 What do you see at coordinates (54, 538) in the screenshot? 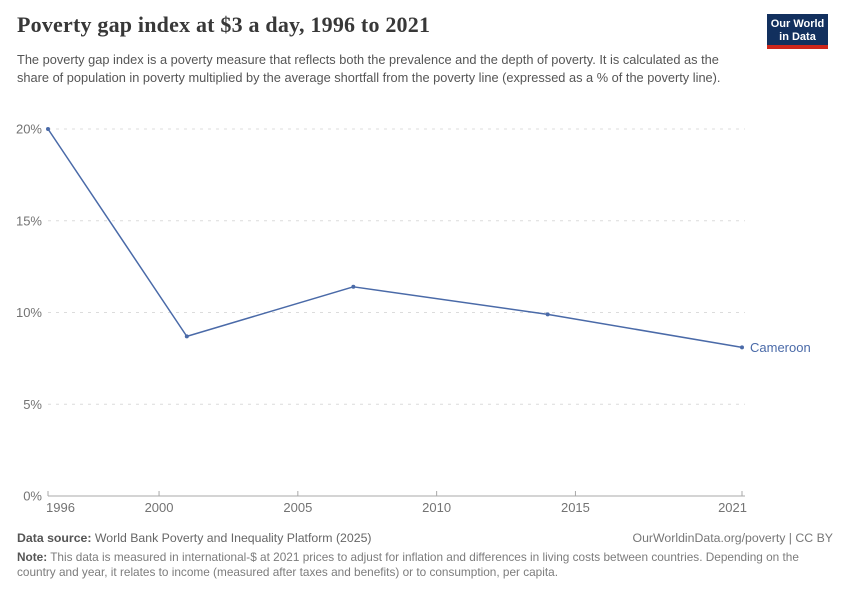
I see `data-source-label: Data source:` at bounding box center [54, 538].